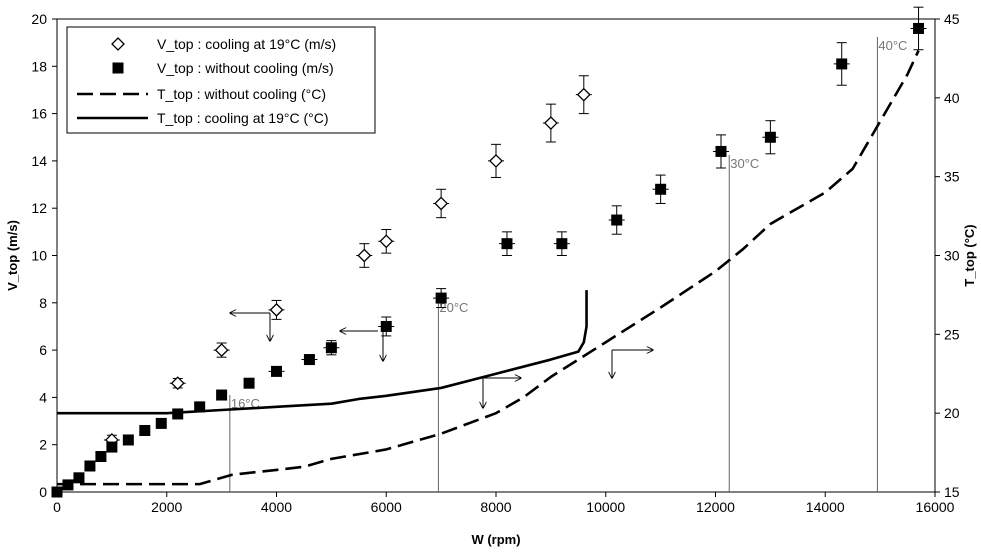 The width and height of the screenshot is (981, 554). I want to click on y-left-tick-label: 4, so click(43, 397).